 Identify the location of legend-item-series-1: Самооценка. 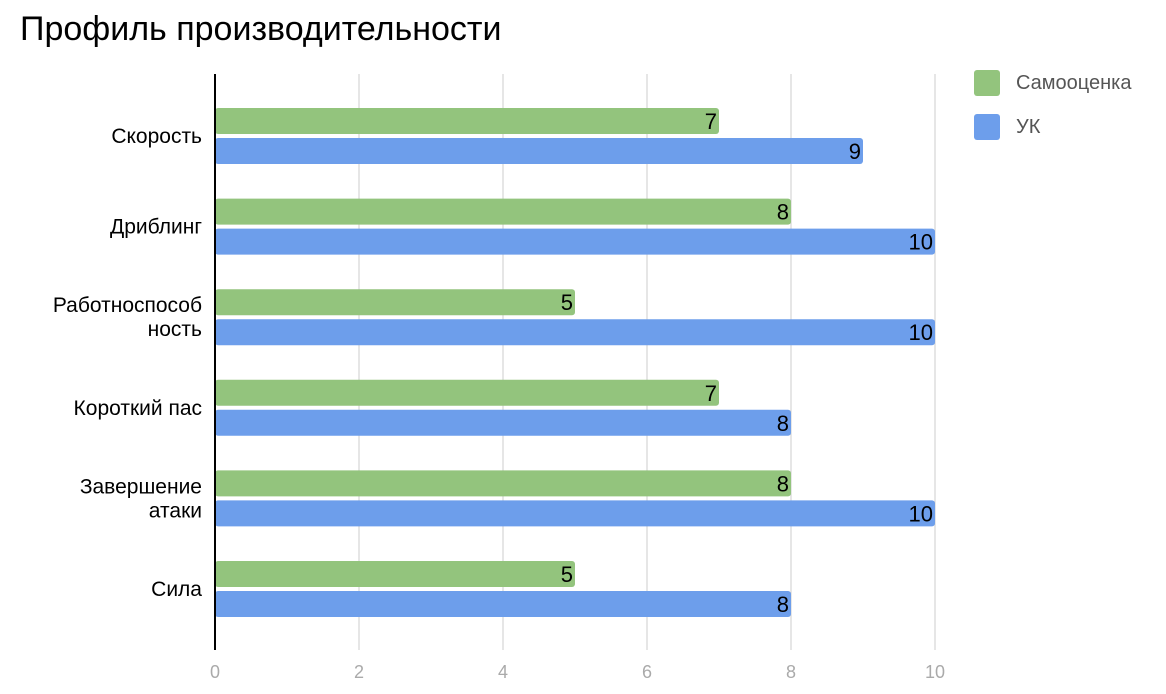
(1053, 83).